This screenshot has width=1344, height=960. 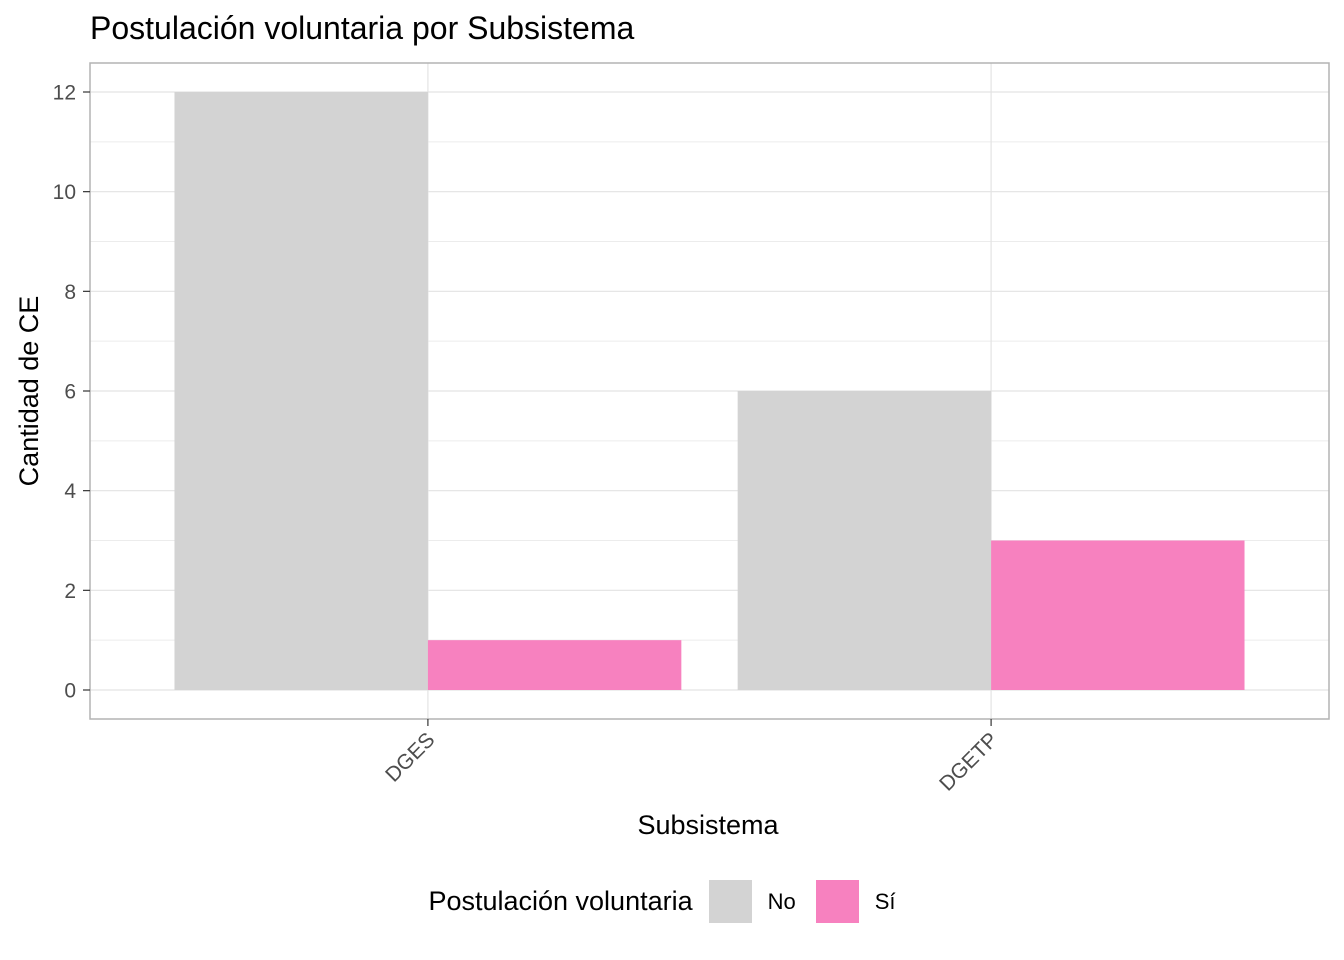 What do you see at coordinates (837, 901) in the screenshot?
I see `legend-key-si` at bounding box center [837, 901].